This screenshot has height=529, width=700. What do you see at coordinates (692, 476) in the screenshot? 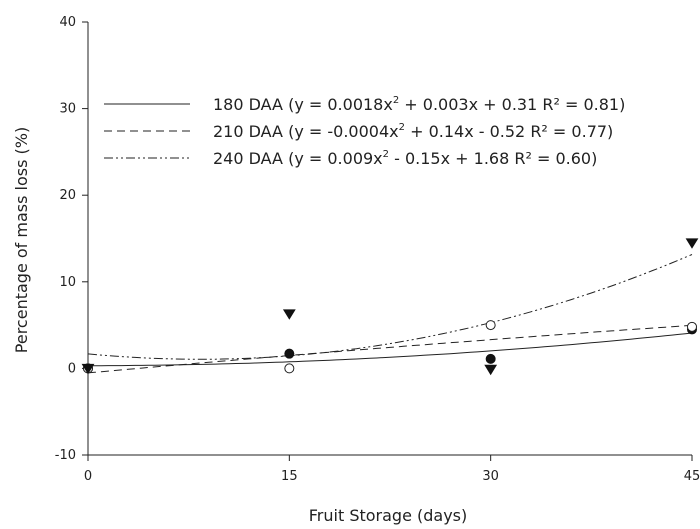
I see `x-tick-label: 45` at bounding box center [692, 476].